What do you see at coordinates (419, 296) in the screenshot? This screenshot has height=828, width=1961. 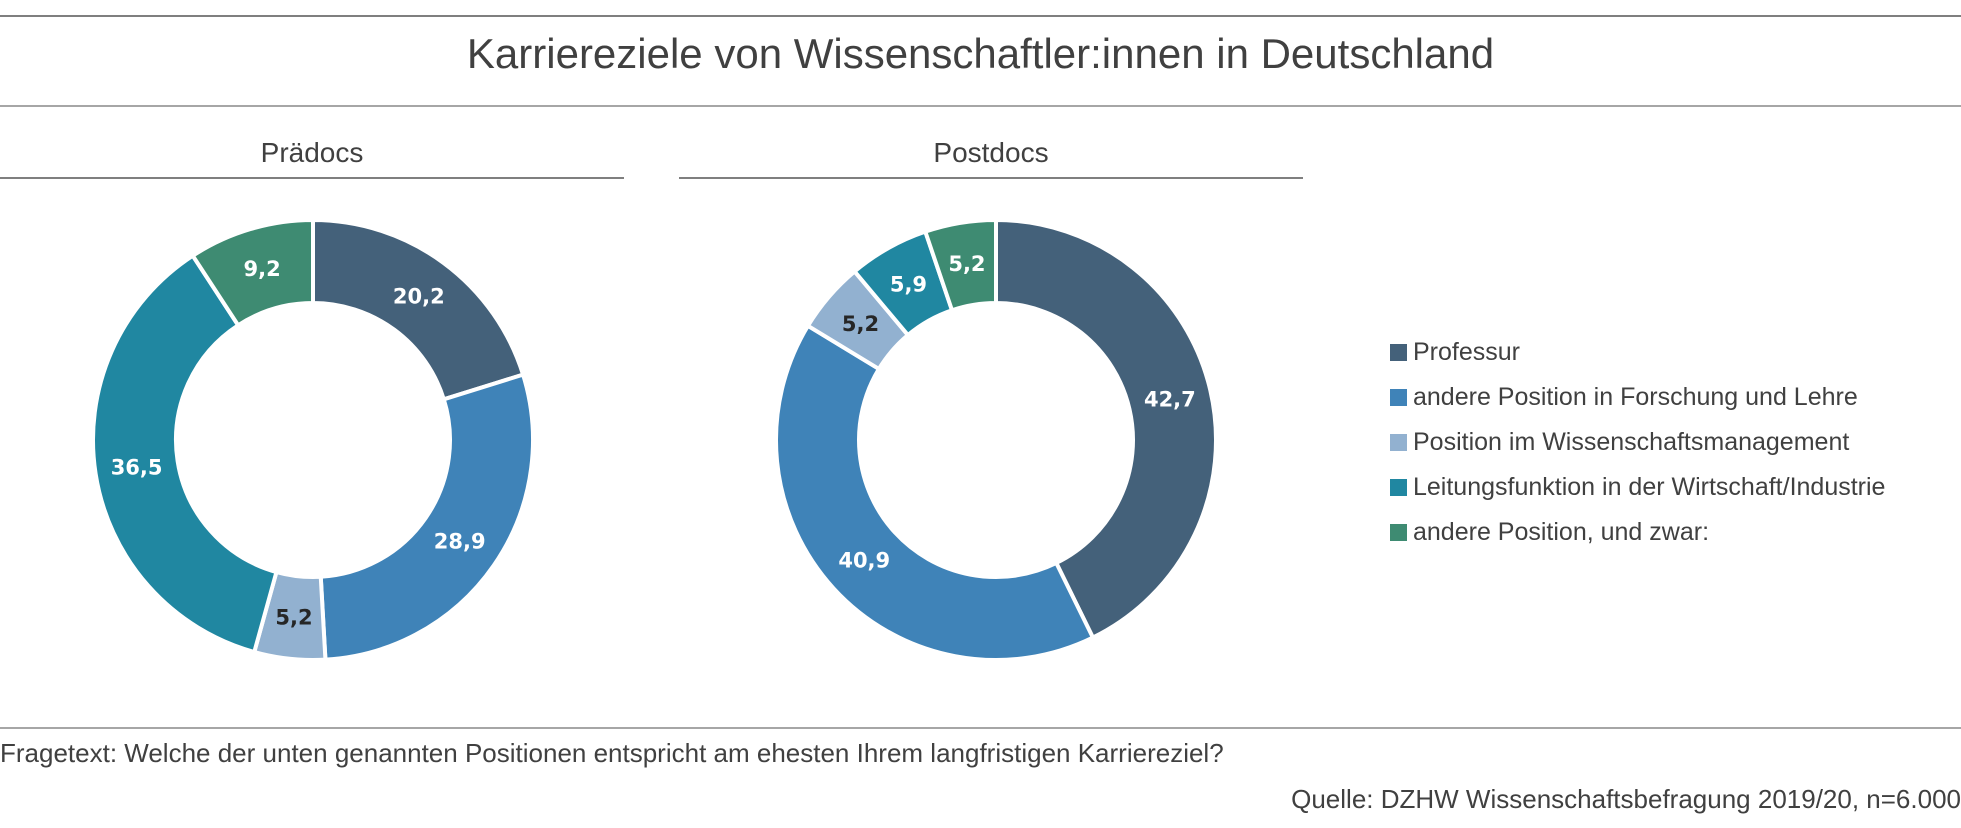 I see `data-label-professur: 20,2` at bounding box center [419, 296].